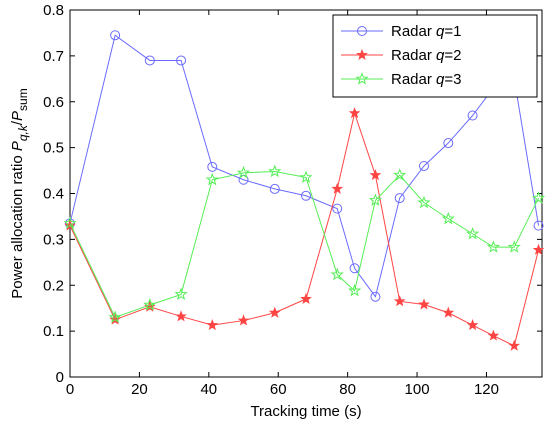 The image size is (550, 427). What do you see at coordinates (347, 389) in the screenshot?
I see `x-tick-label: 80` at bounding box center [347, 389].